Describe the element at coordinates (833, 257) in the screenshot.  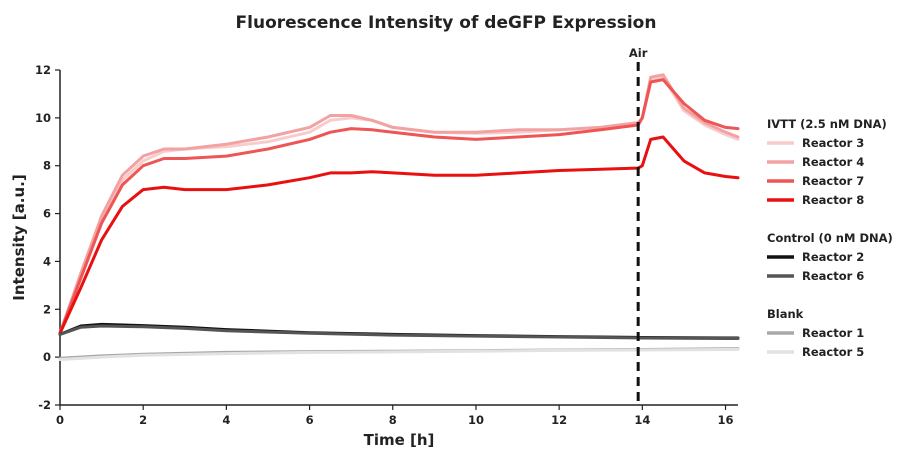
I see `legend-label: Reactor 2` at that location.